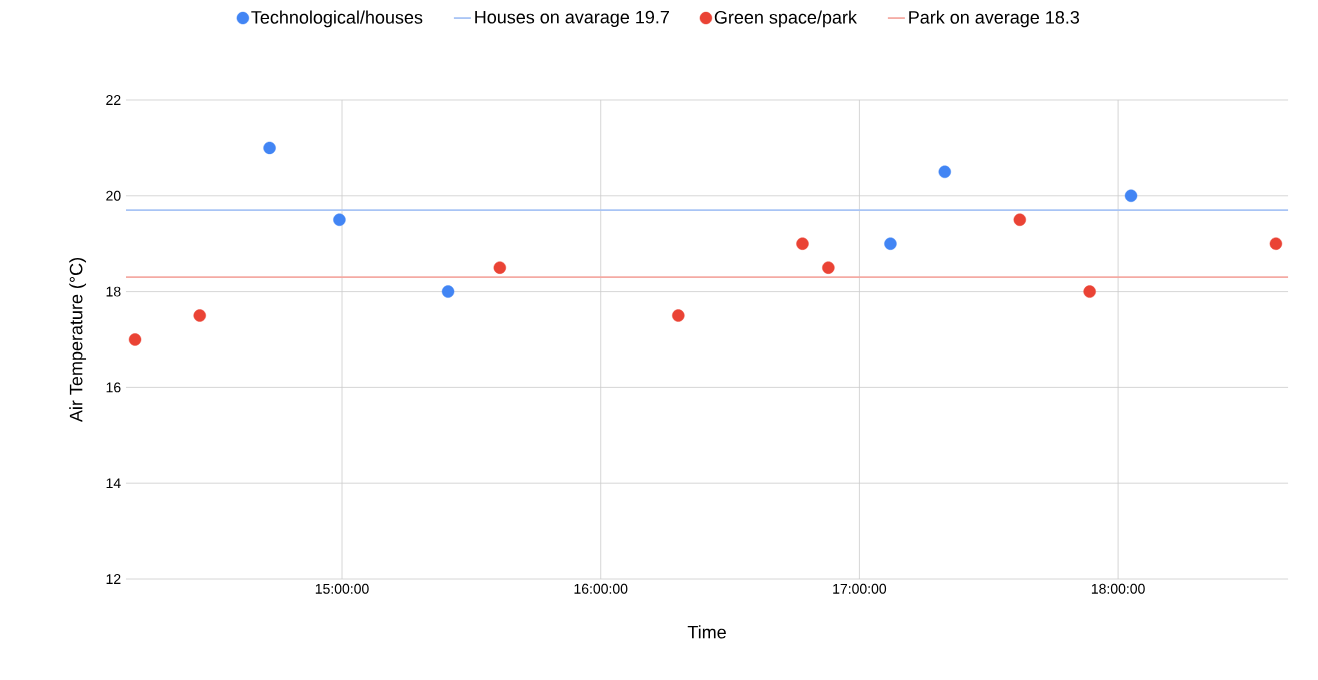 This screenshot has height=680, width=1318. I want to click on x-tick-label: 15:00:00, so click(342, 588).